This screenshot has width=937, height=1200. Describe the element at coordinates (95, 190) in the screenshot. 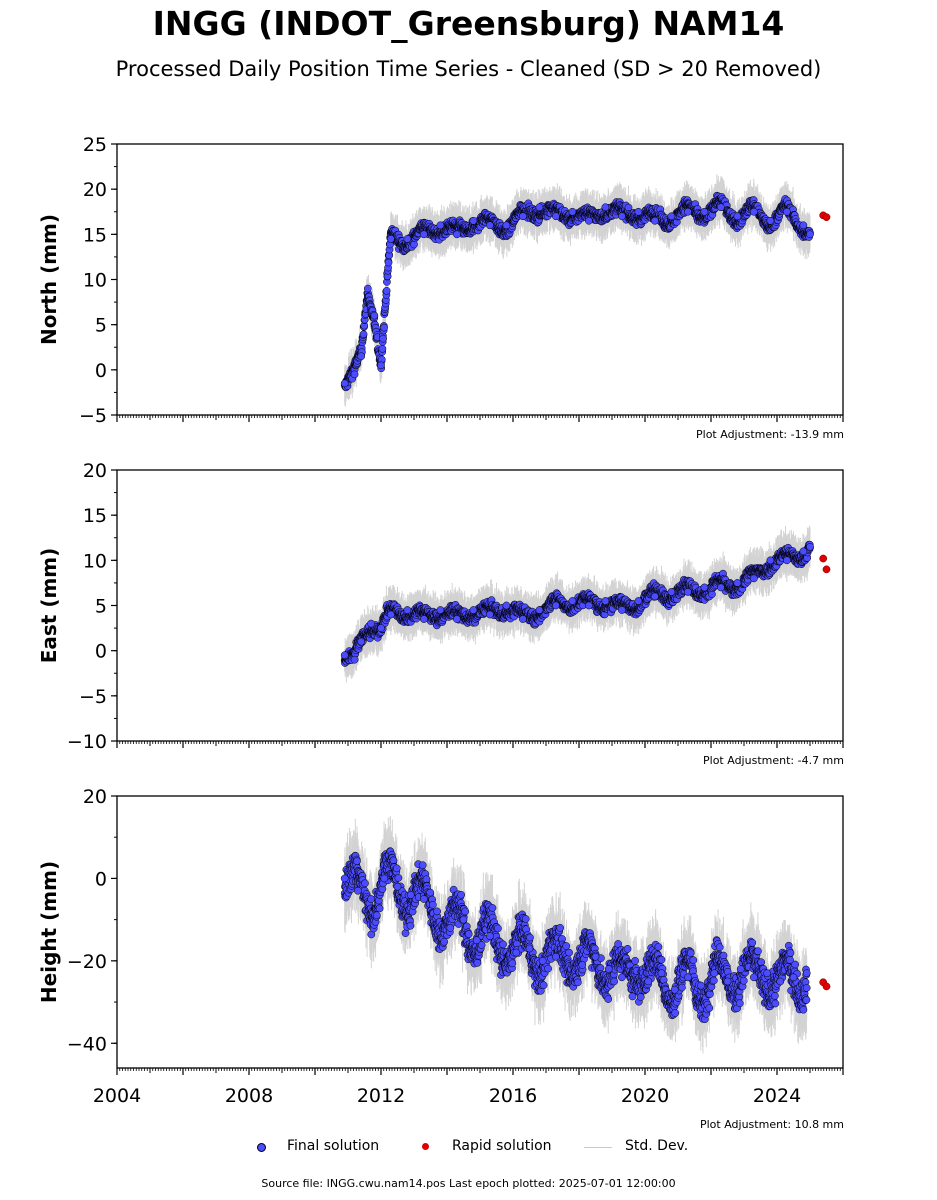

I see `north-y-tick-label: 20` at that location.